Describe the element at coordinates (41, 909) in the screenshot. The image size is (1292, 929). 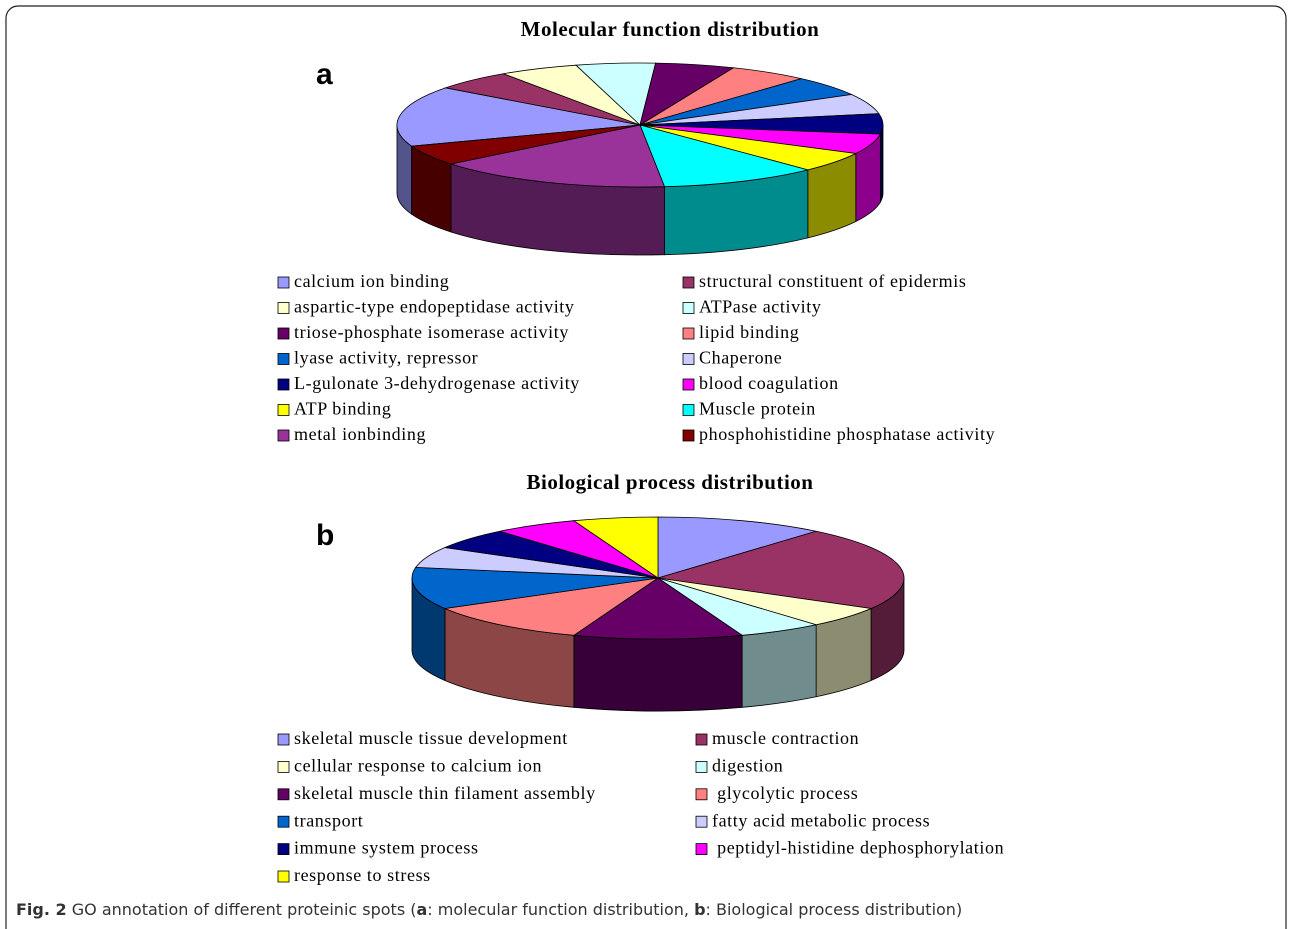
I see `caption-label: Fig. 2` at that location.